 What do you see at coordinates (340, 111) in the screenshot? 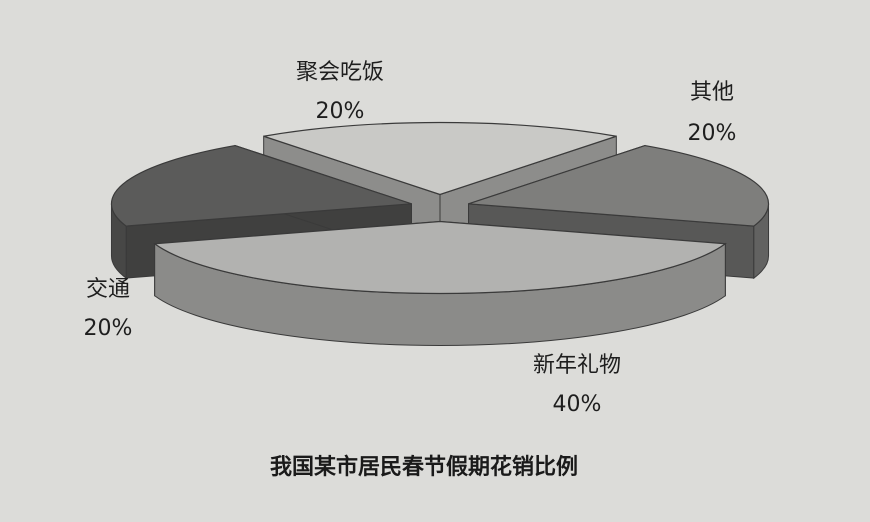
I see `slice-value-dining: 20%` at bounding box center [340, 111].